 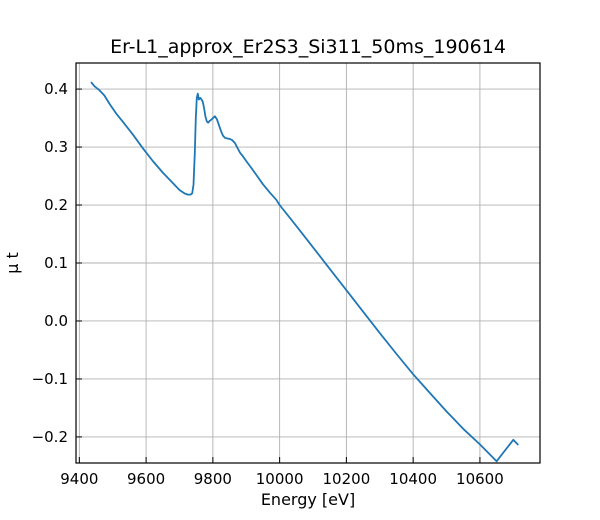 What do you see at coordinates (146, 479) in the screenshot?
I see `x-tick-label: 9600` at bounding box center [146, 479].